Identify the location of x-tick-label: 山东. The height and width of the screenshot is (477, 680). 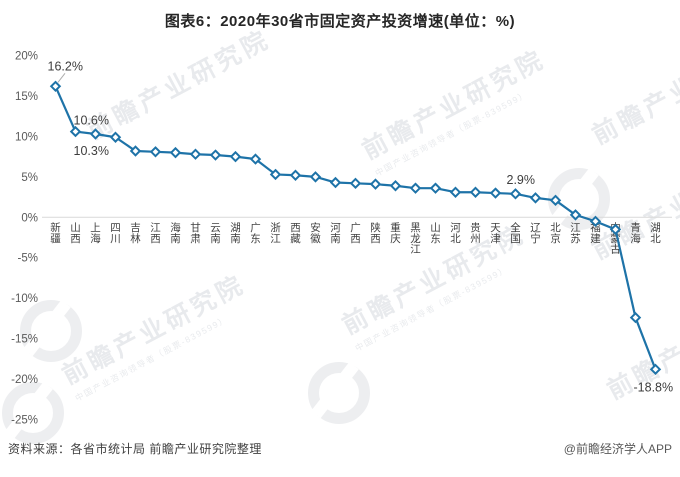
(435, 233).